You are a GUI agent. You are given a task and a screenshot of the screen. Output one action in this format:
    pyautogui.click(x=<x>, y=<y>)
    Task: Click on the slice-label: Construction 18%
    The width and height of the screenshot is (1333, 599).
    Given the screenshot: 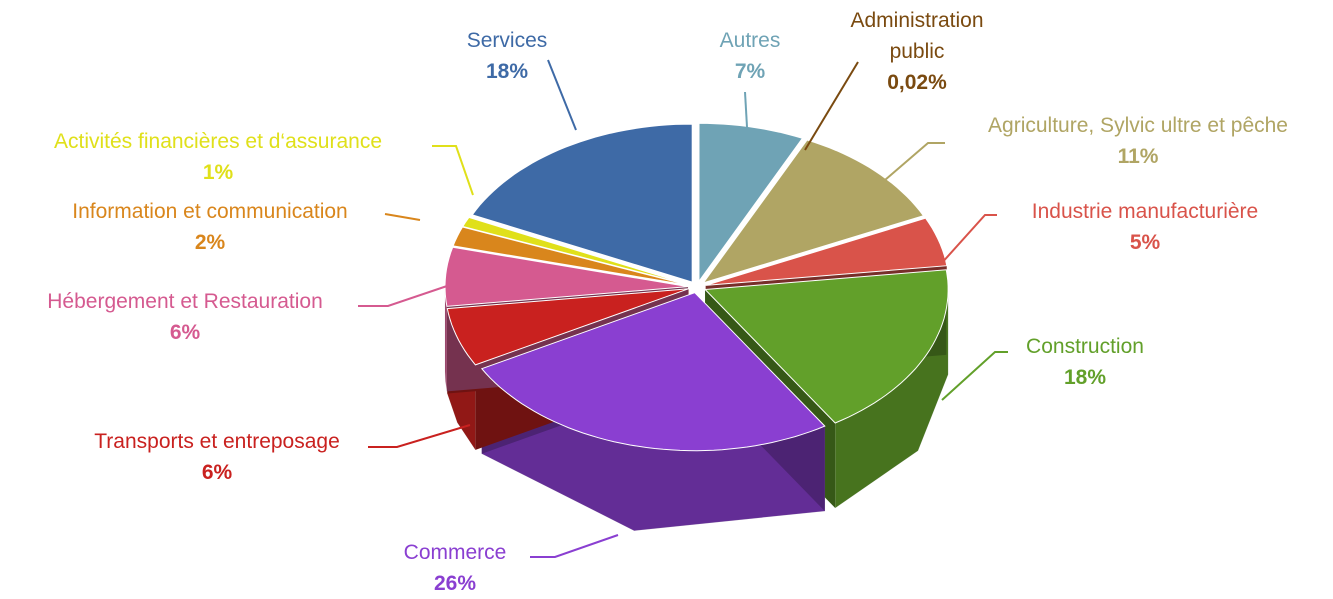 What is the action you would take?
    pyautogui.click(x=1085, y=362)
    